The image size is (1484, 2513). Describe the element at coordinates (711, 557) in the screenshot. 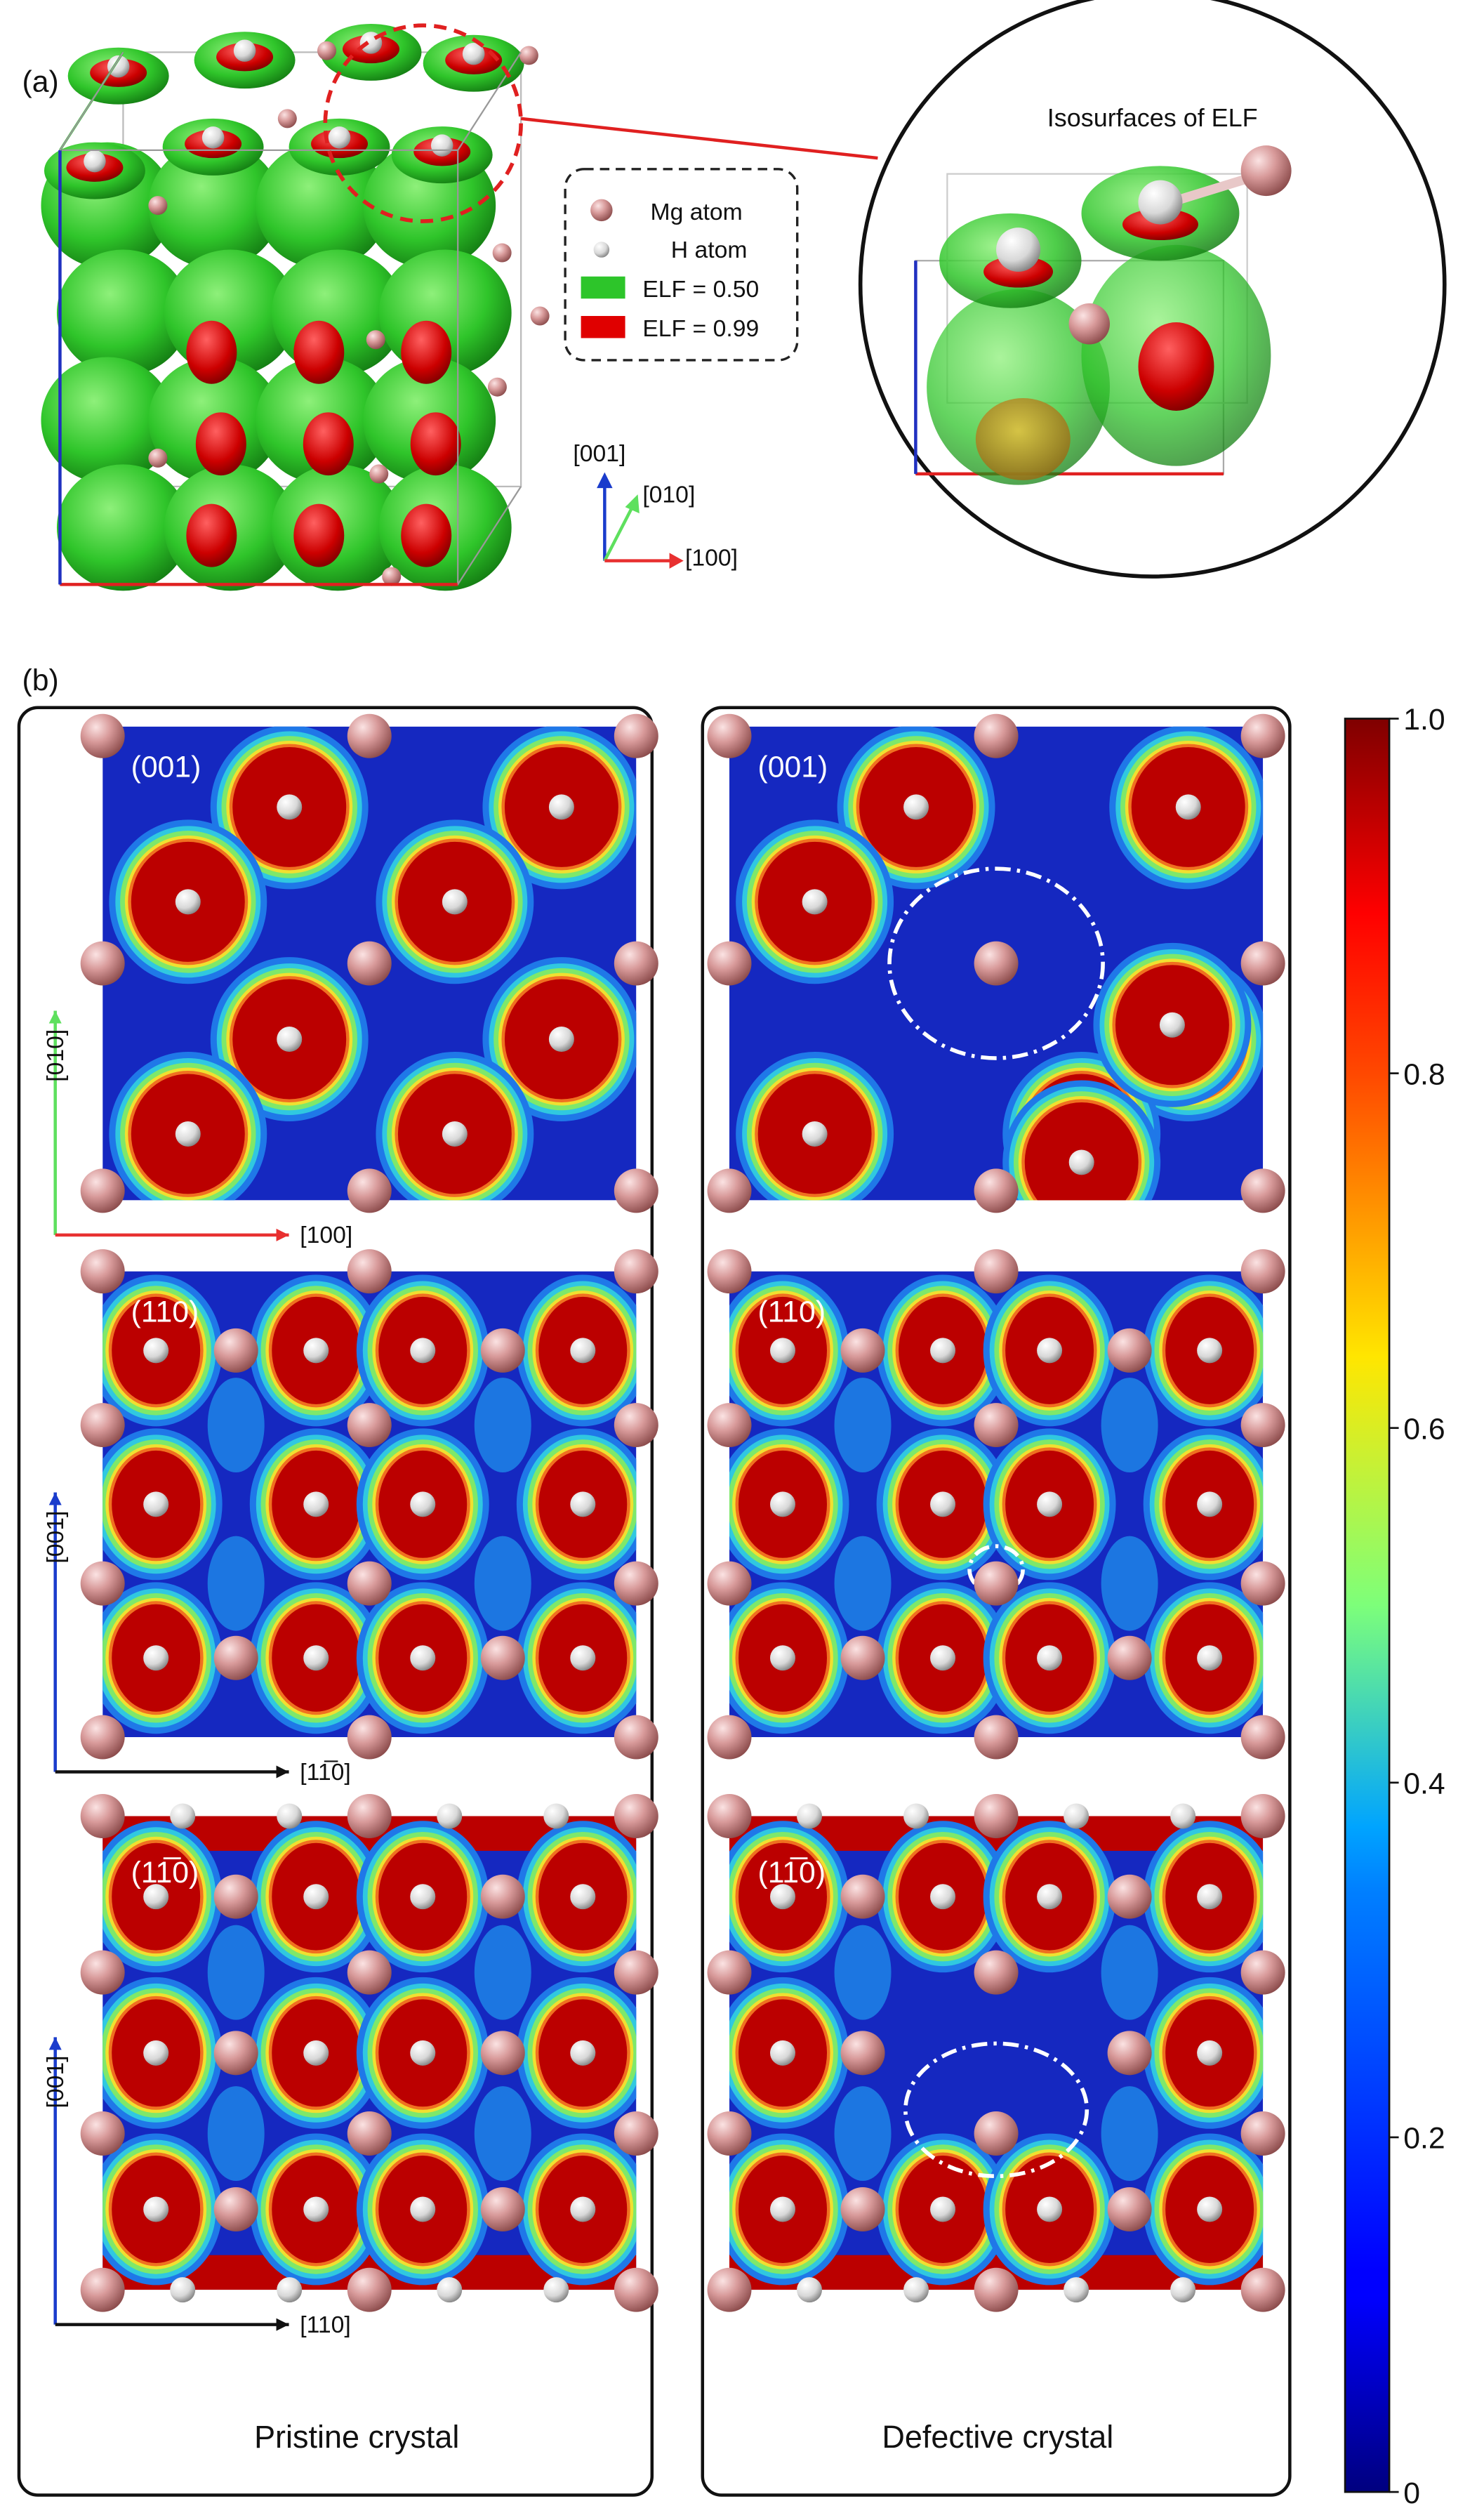

I see `axis-label: [100]` at that location.